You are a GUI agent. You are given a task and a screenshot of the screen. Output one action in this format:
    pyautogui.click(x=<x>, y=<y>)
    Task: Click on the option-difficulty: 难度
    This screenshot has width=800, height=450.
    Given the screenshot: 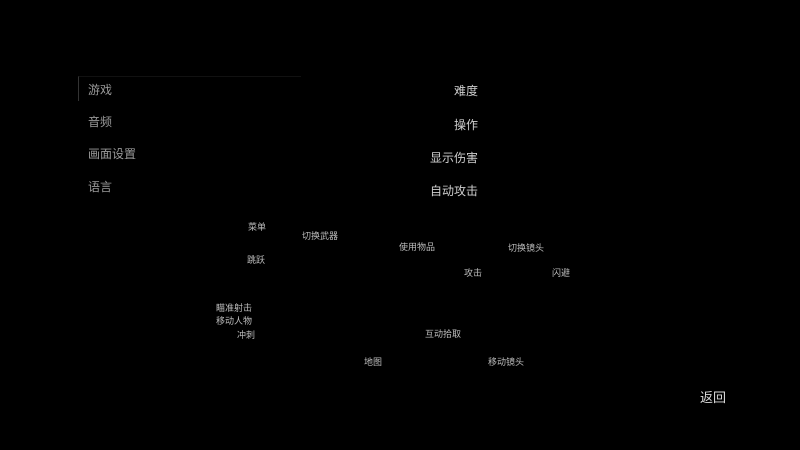 What is the action you would take?
    pyautogui.click(x=465, y=91)
    